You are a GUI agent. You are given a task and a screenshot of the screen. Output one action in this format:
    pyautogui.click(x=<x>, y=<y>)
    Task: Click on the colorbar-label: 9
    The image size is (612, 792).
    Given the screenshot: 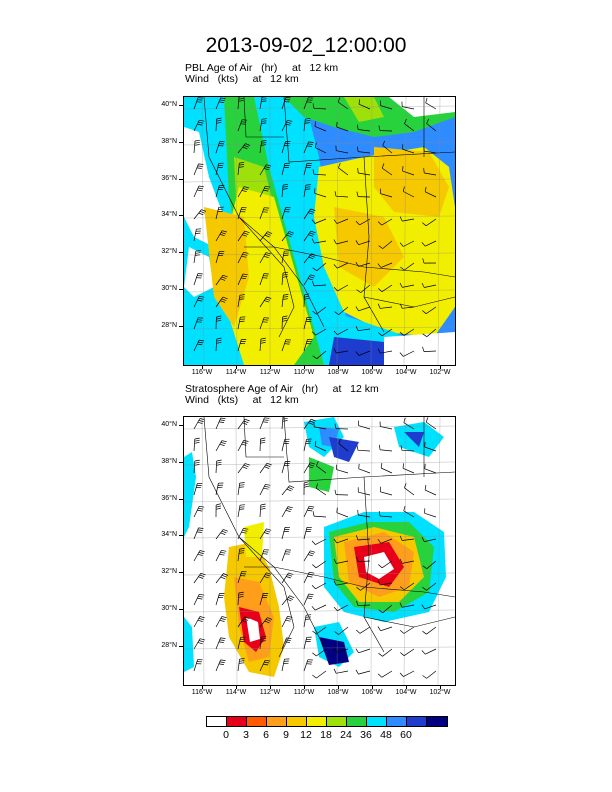 What is the action you would take?
    pyautogui.click(x=286, y=735)
    